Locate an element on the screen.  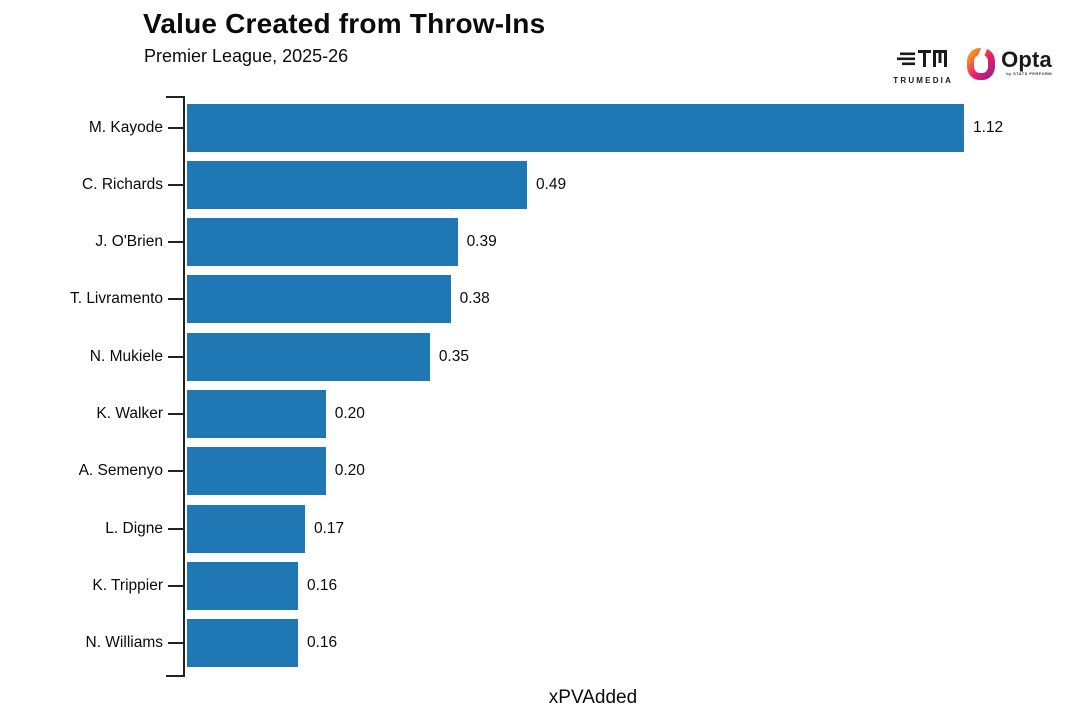
x-axis-label: xPVAdded is located at coordinates (593, 697).